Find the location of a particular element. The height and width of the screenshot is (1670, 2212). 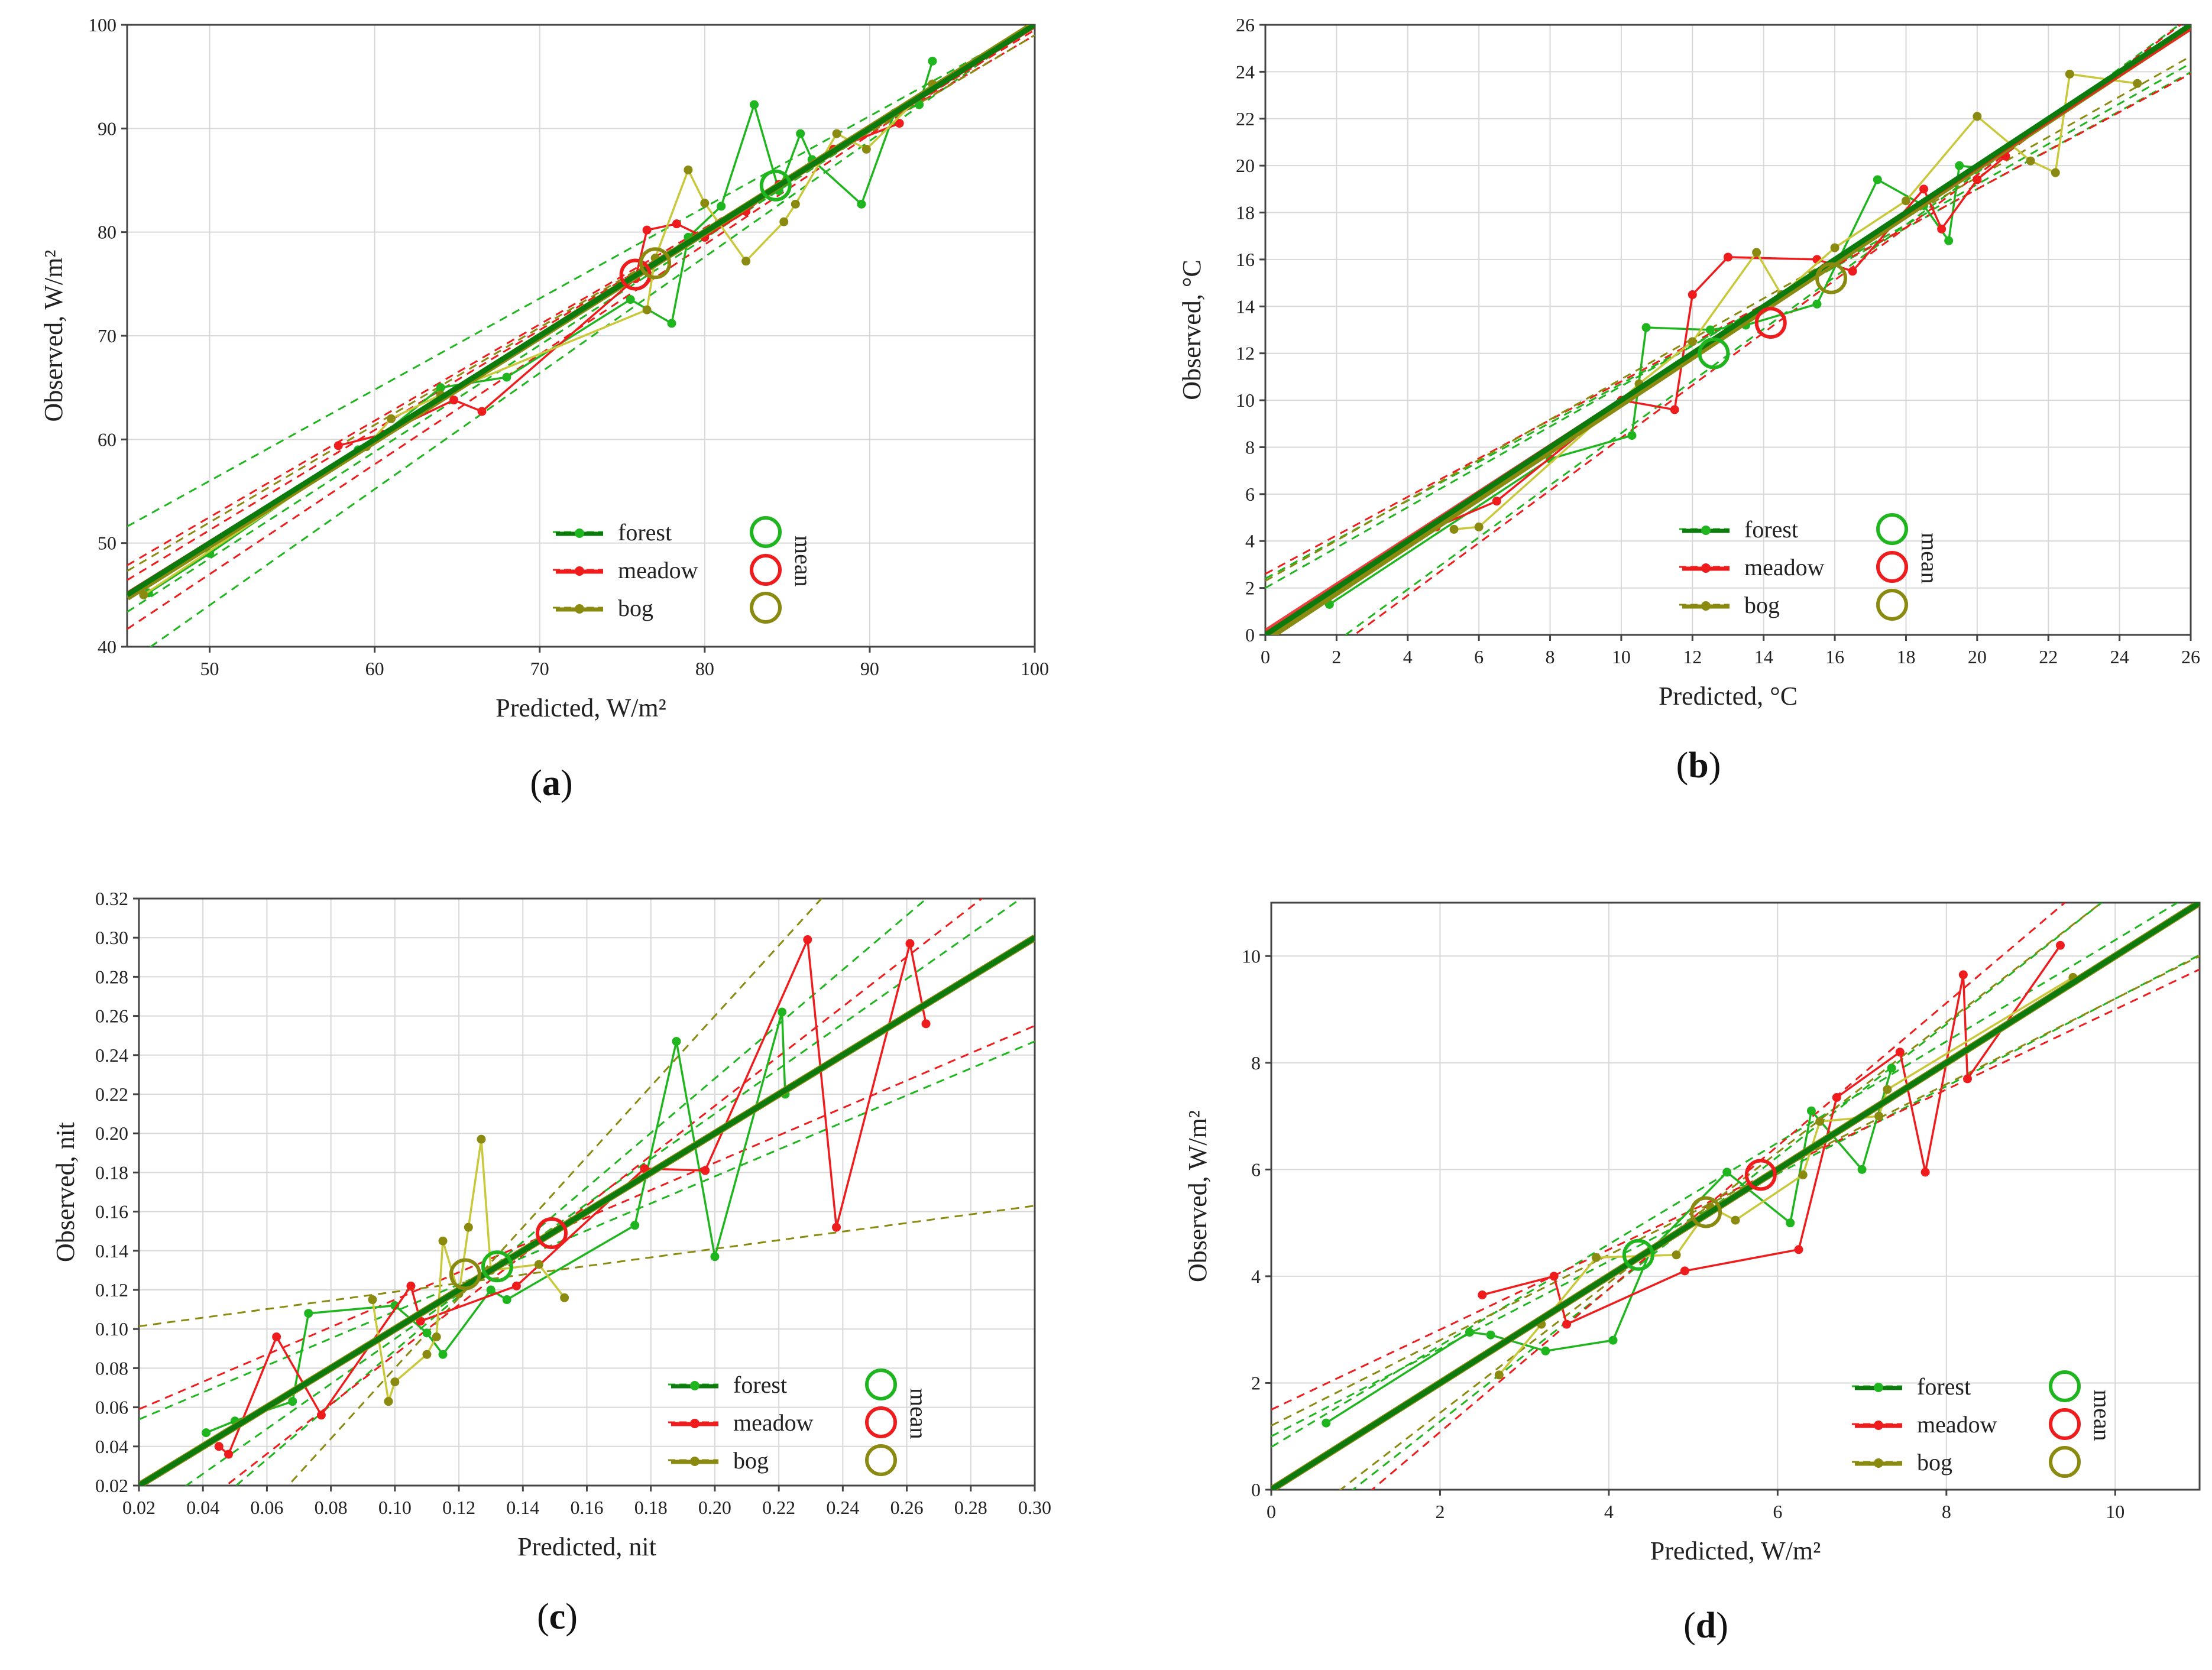

x-tick-label: 0 is located at coordinates (1271, 1511).